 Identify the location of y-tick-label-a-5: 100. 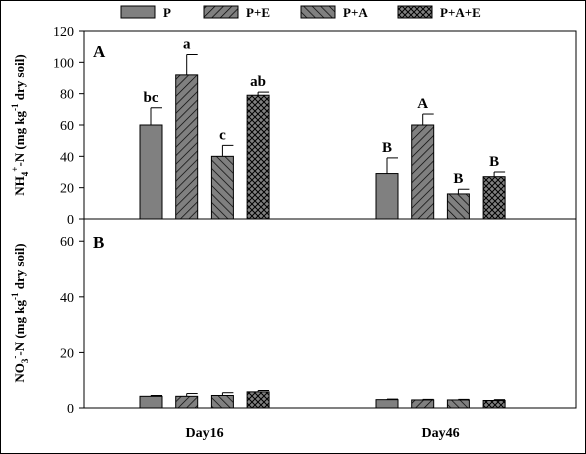
(63, 63).